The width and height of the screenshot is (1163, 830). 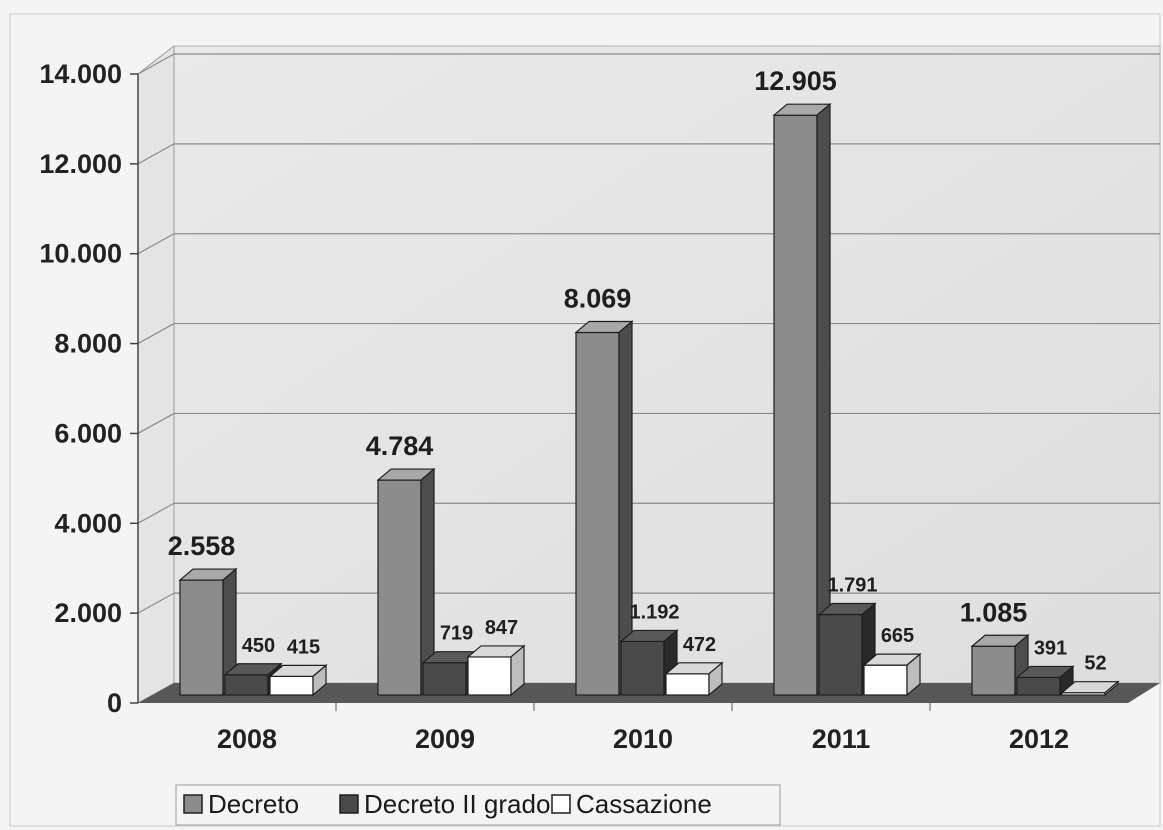 I want to click on data-label: 719, so click(x=456, y=634).